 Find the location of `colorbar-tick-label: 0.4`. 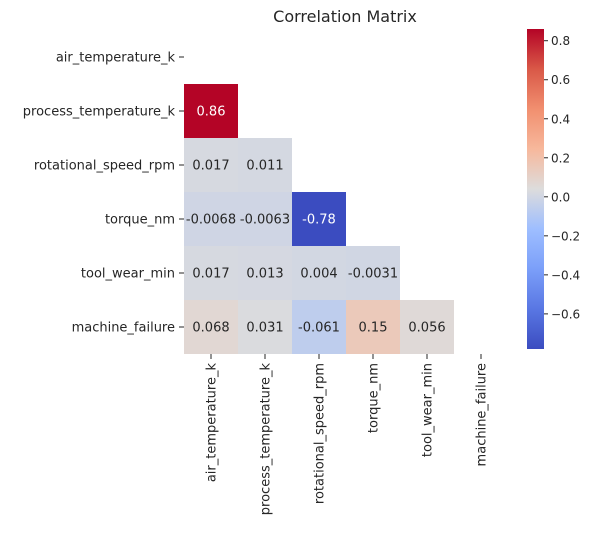

colorbar-tick-label: 0.4 is located at coordinates (560, 119).